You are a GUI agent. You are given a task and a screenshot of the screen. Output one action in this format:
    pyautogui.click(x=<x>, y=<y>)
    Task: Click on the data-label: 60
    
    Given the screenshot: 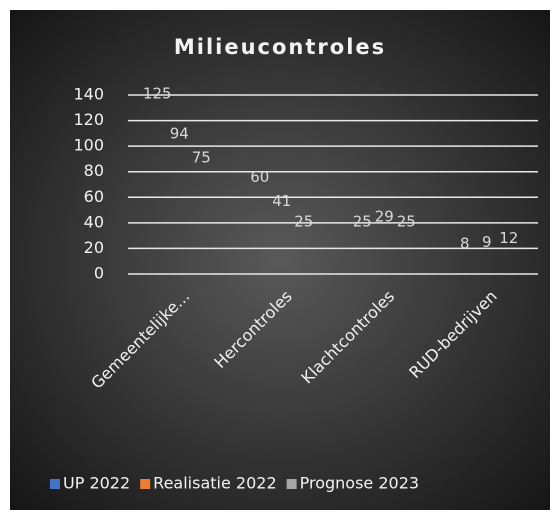 What is the action you would take?
    pyautogui.click(x=259, y=177)
    